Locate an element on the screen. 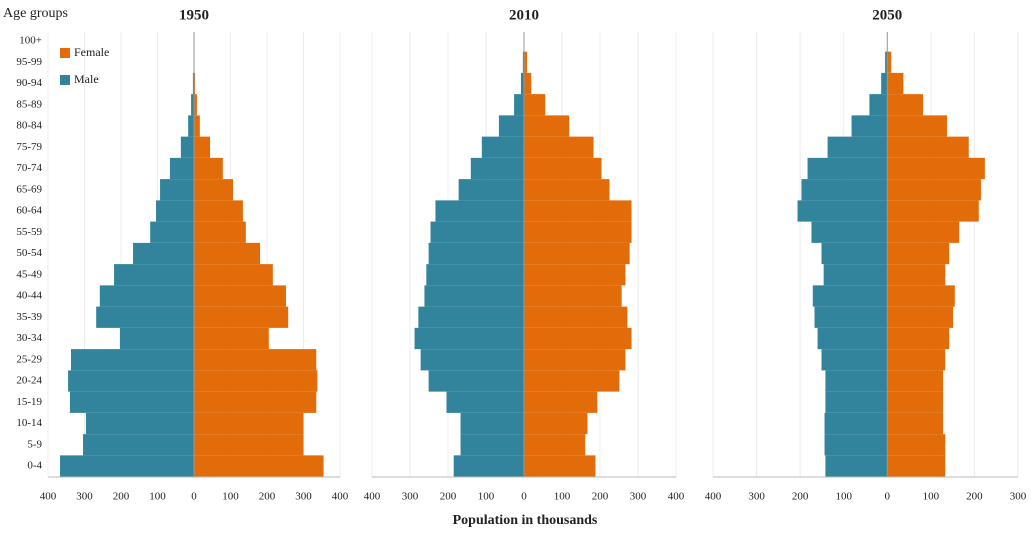 Image resolution: width=1031 pixels, height=534 pixels. legend-label: Male is located at coordinates (86, 79).